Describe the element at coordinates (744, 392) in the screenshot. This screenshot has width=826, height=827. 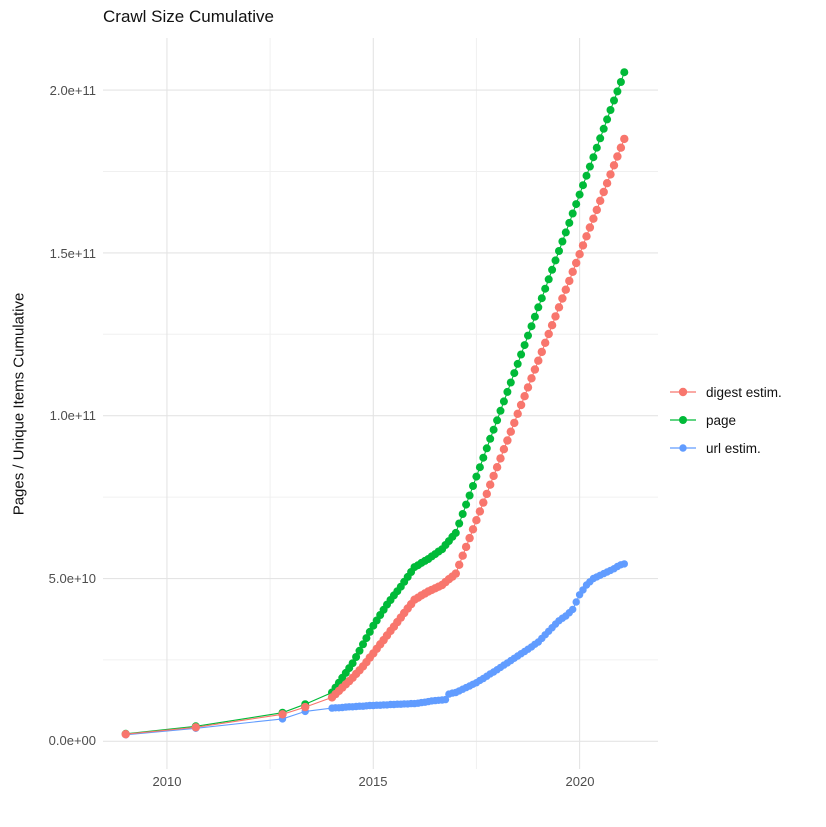
I see `legend-label: digest estim.` at that location.